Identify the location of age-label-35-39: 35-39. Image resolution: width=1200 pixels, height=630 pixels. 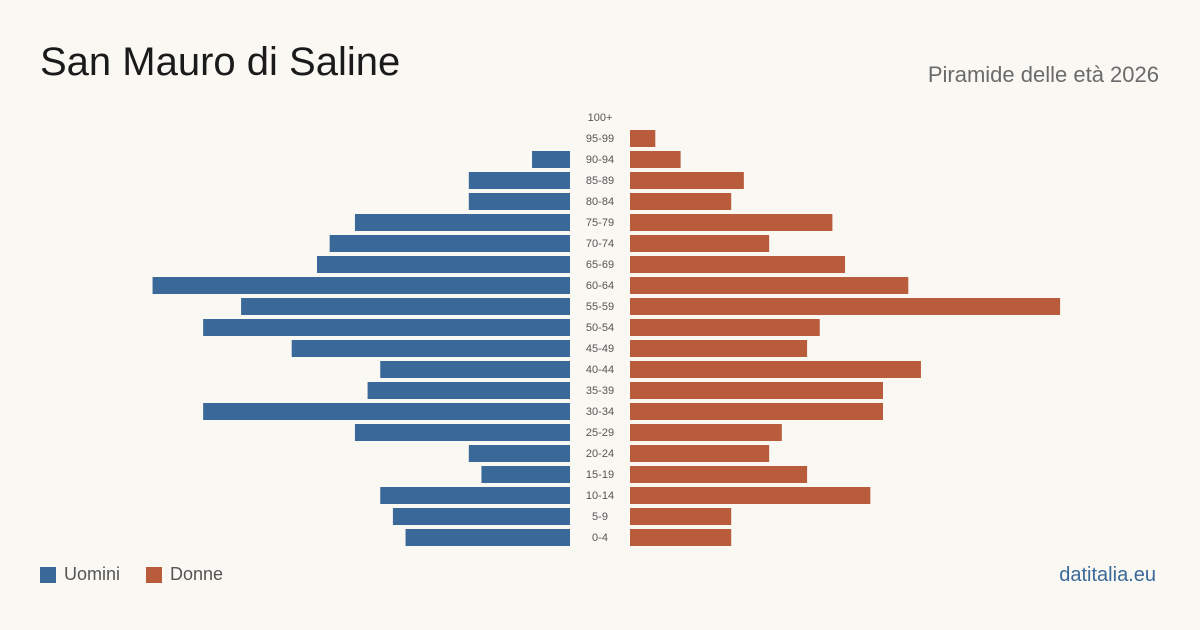
(600, 391).